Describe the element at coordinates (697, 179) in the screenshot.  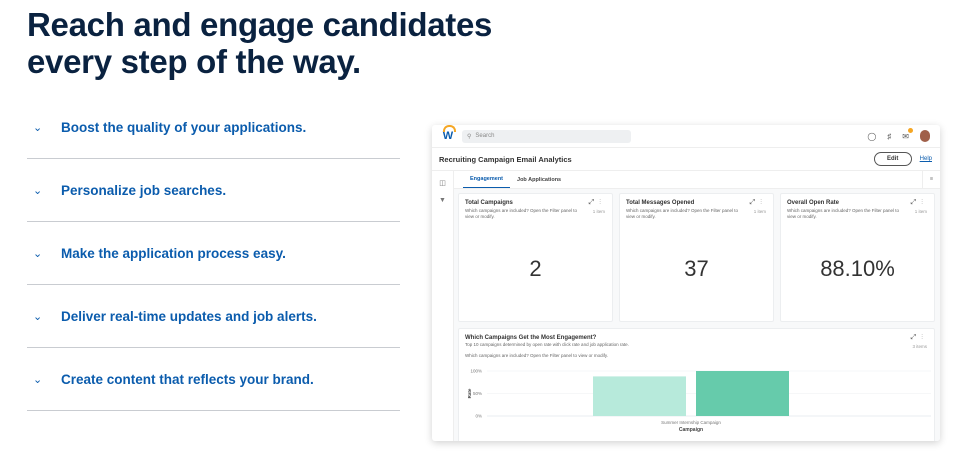
I see `tab-bar: Engagement Job Applications ≡` at that location.